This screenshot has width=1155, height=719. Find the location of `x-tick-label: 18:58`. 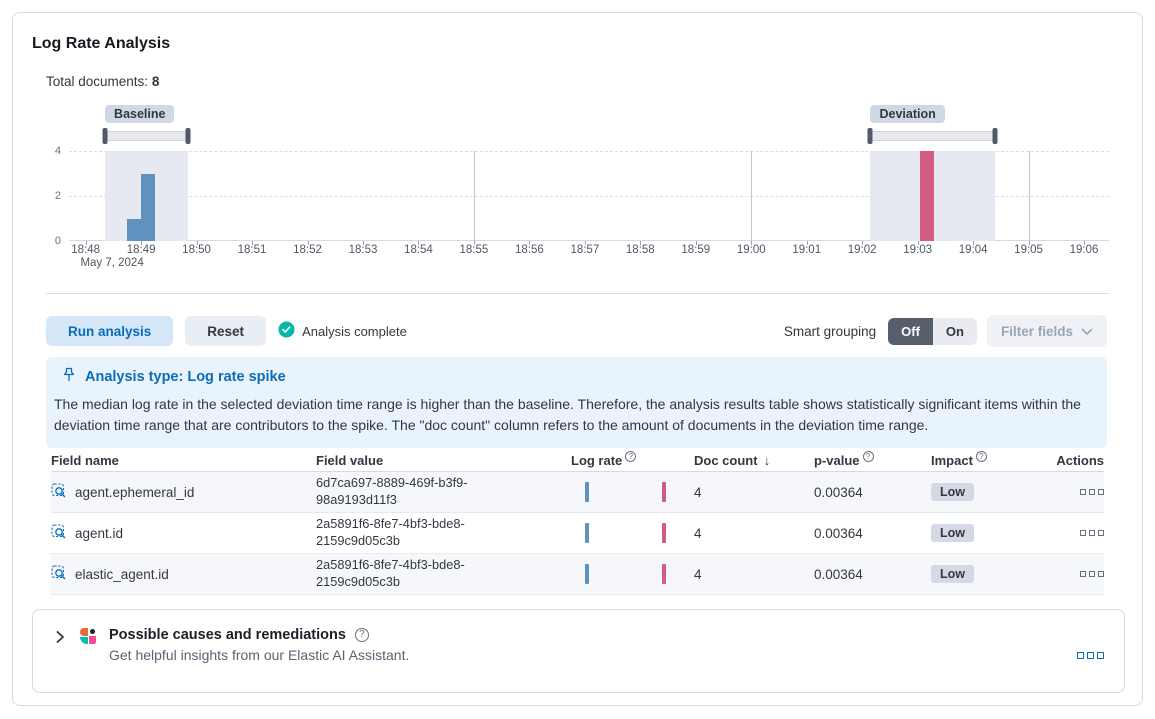

x-tick-label: 18:58 is located at coordinates (640, 250).